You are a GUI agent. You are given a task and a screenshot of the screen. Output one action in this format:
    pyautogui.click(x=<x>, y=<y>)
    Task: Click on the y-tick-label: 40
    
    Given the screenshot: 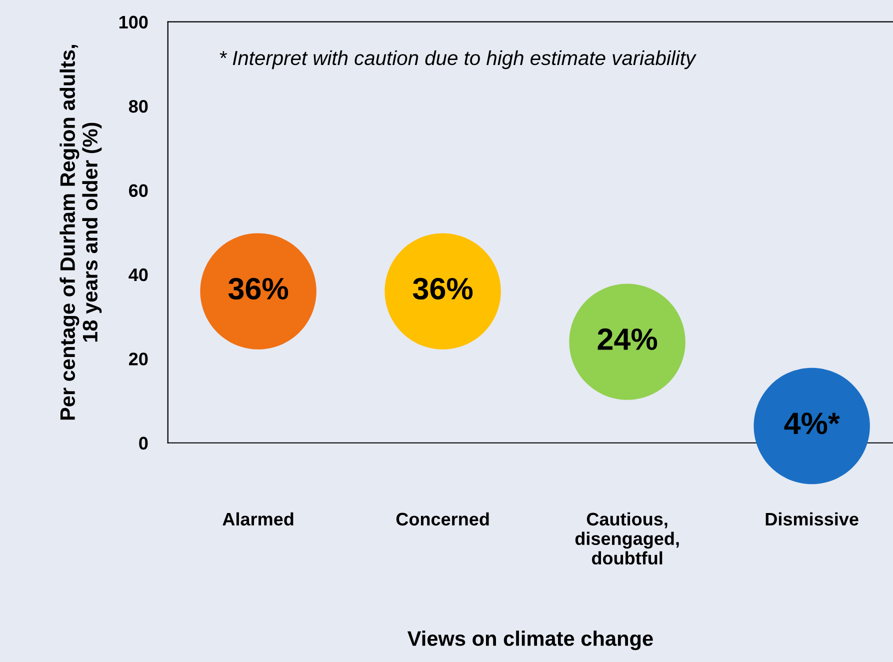 What is the action you would take?
    pyautogui.click(x=138, y=275)
    